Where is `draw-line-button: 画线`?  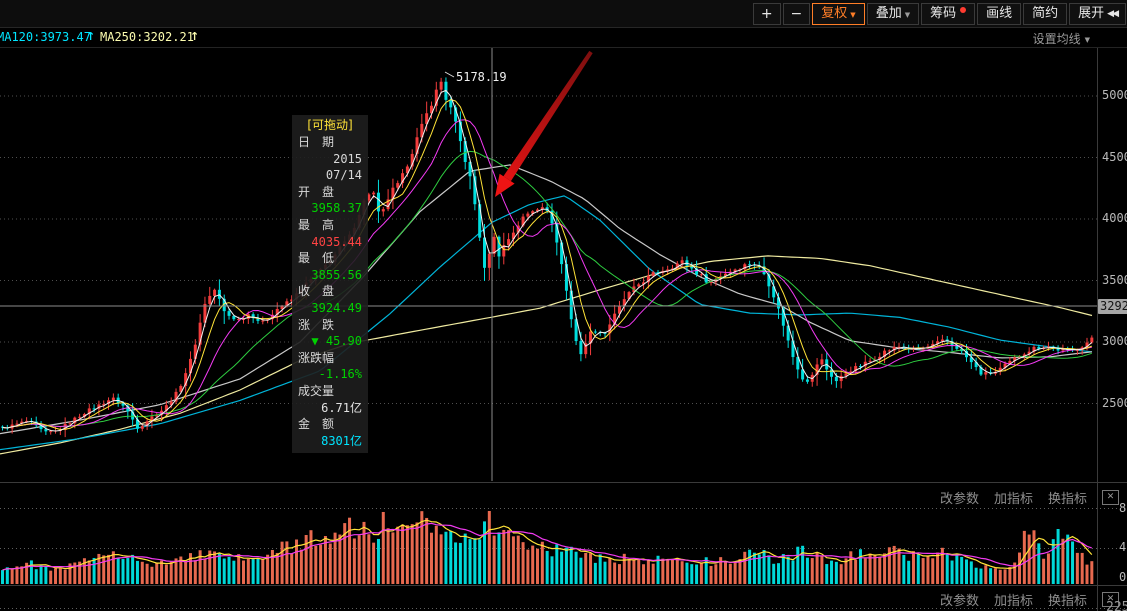
draw-line-button: 画线 is located at coordinates (999, 13).